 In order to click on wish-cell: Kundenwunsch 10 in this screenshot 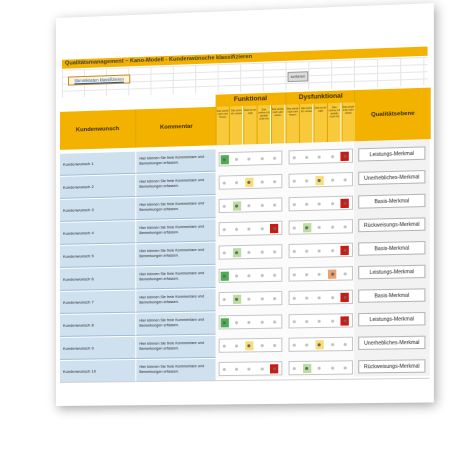, I will do `click(97, 371)`.